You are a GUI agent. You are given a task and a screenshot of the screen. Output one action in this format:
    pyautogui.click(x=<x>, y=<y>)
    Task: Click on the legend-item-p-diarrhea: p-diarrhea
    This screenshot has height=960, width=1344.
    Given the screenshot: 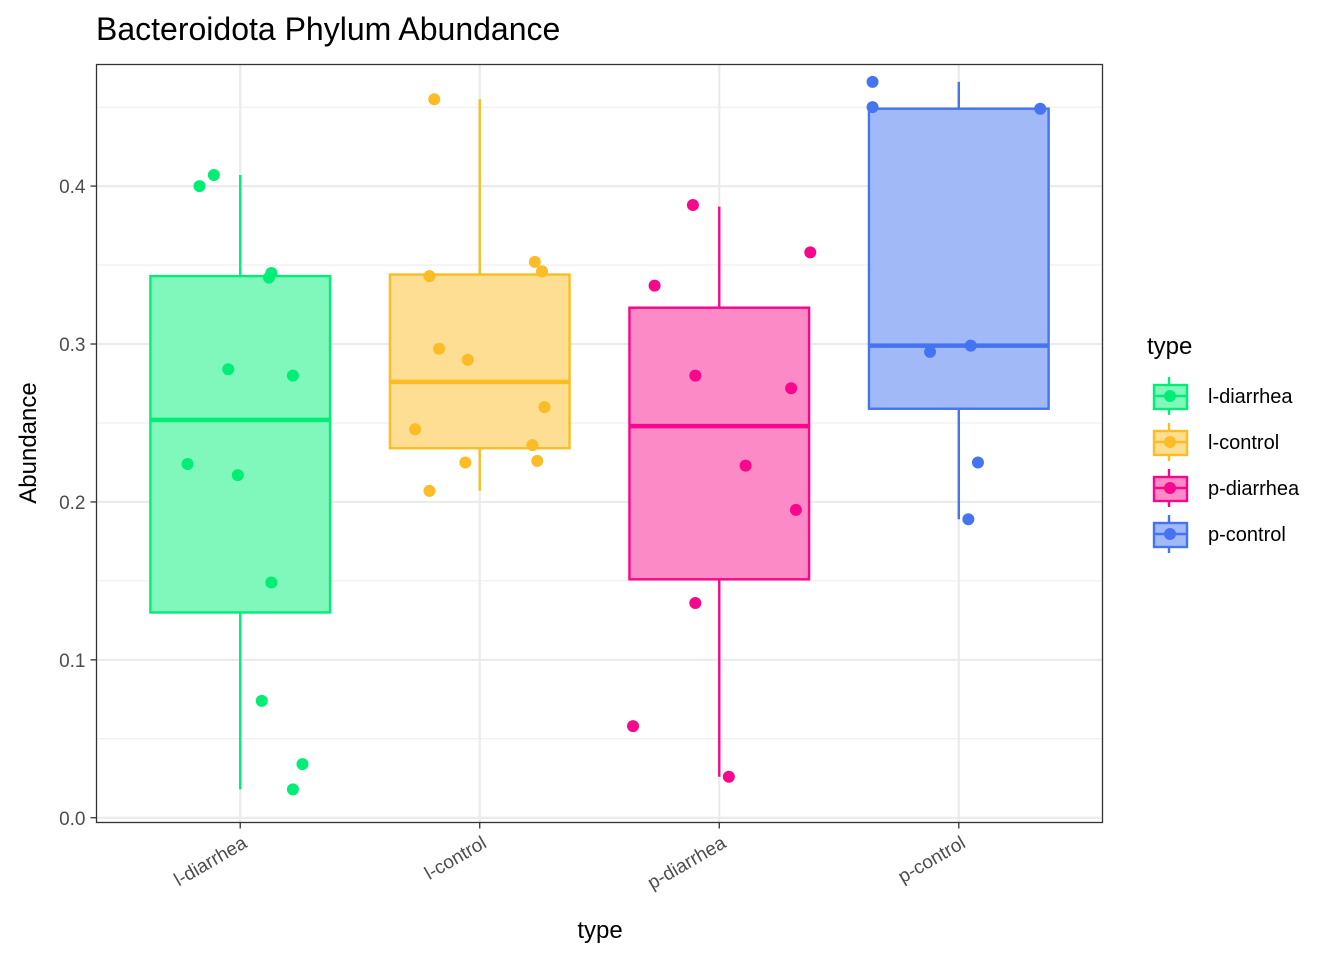 What is the action you would take?
    pyautogui.click(x=1226, y=488)
    